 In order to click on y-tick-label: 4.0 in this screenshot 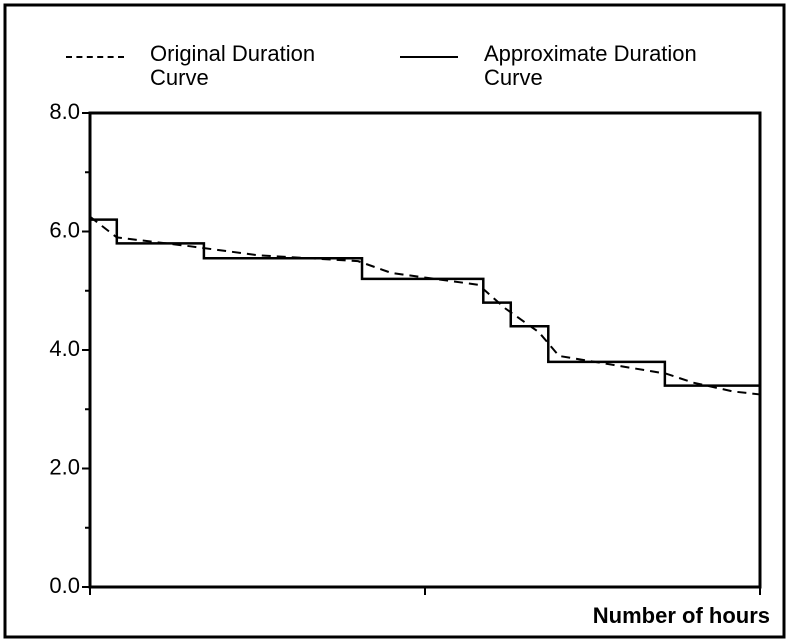, I will do `click(64, 348)`.